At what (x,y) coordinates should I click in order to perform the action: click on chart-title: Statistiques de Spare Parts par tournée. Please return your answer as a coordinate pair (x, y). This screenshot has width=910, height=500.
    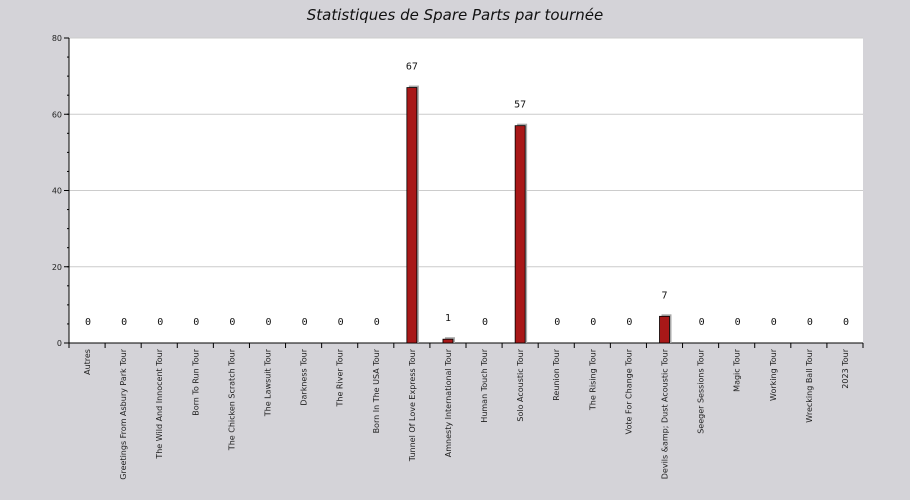
    Looking at the image, I should click on (455, 15).